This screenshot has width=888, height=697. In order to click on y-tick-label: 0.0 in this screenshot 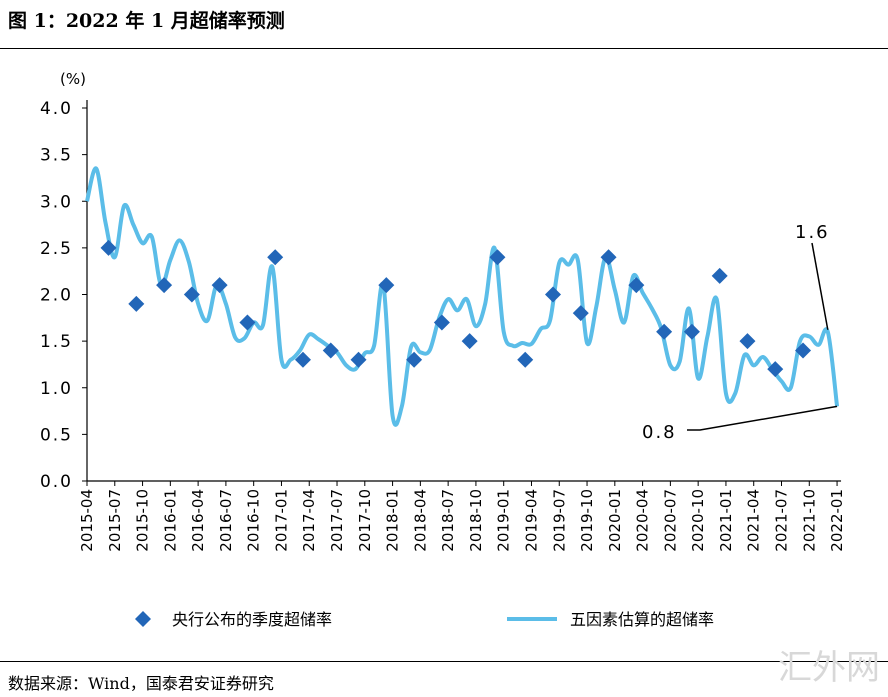, I will do `click(56, 482)`.